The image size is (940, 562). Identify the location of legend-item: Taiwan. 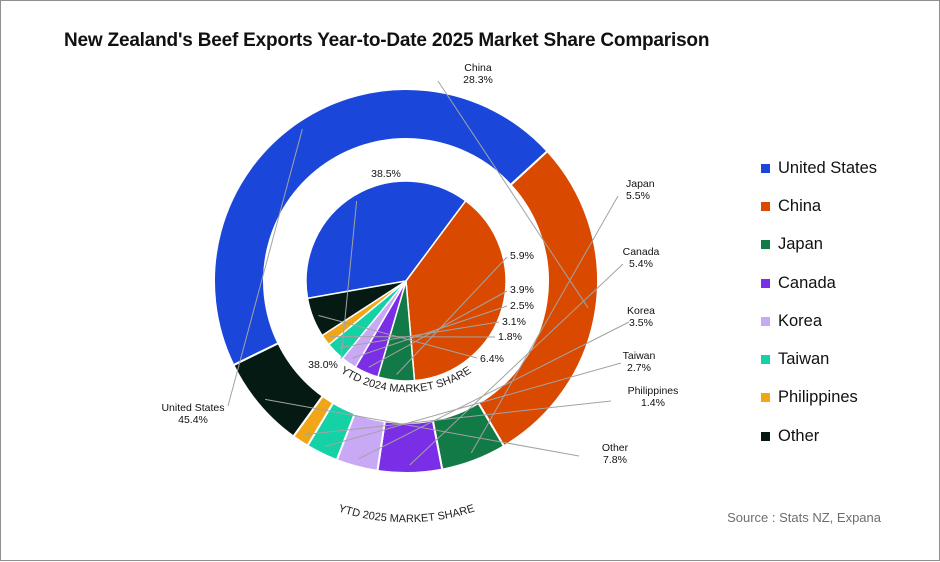
(819, 359).